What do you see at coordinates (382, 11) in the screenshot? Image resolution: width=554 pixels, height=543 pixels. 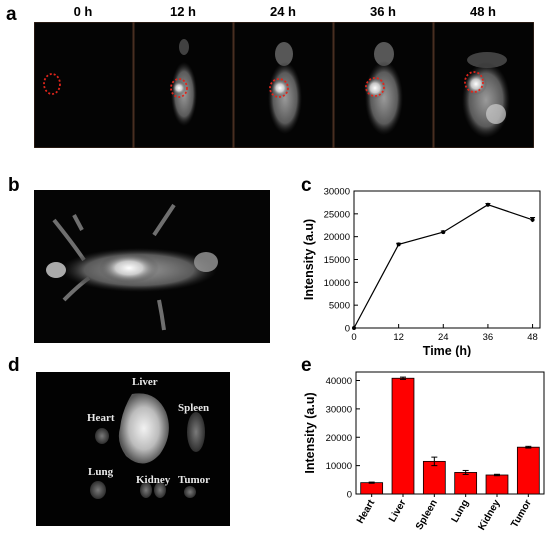 I see `time-label-36h: 36 h` at bounding box center [382, 11].